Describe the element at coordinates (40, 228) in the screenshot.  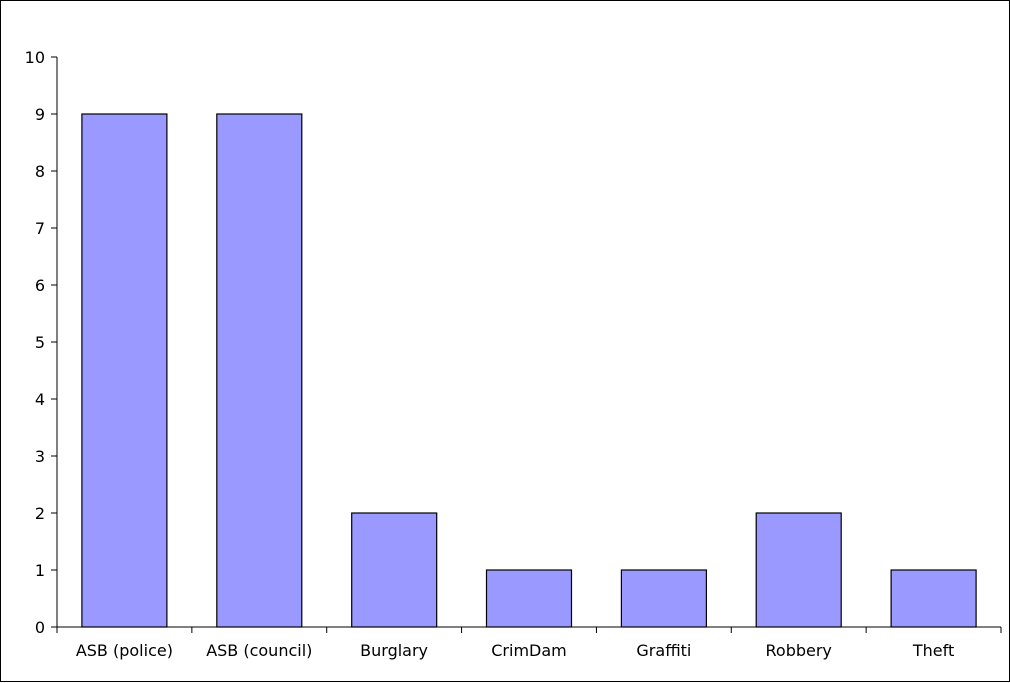
I see `y-tick-label-7: 7` at that location.